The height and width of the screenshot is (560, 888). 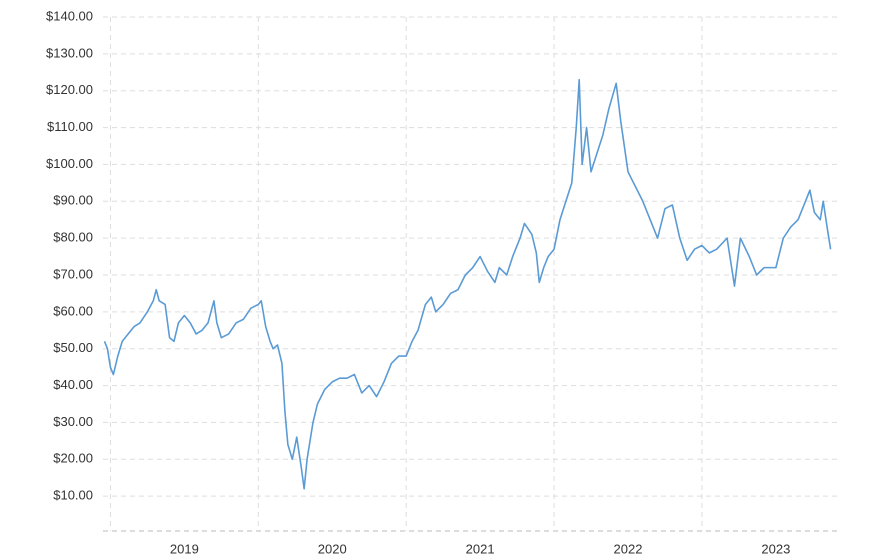 I want to click on x-tick-label: 2020, so click(x=332, y=548).